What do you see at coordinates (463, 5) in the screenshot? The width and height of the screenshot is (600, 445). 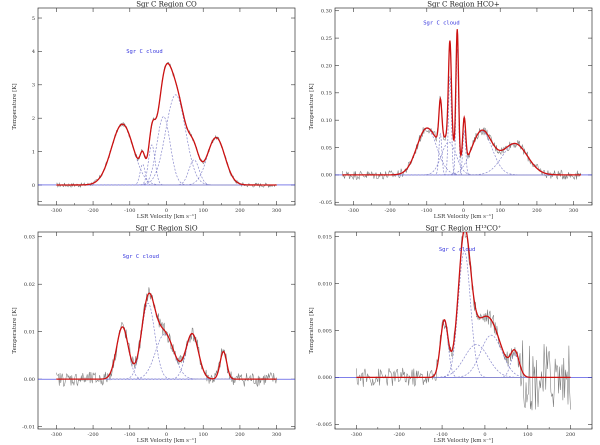 I see `chart-title: Sgr C Region HCO+` at bounding box center [463, 5].